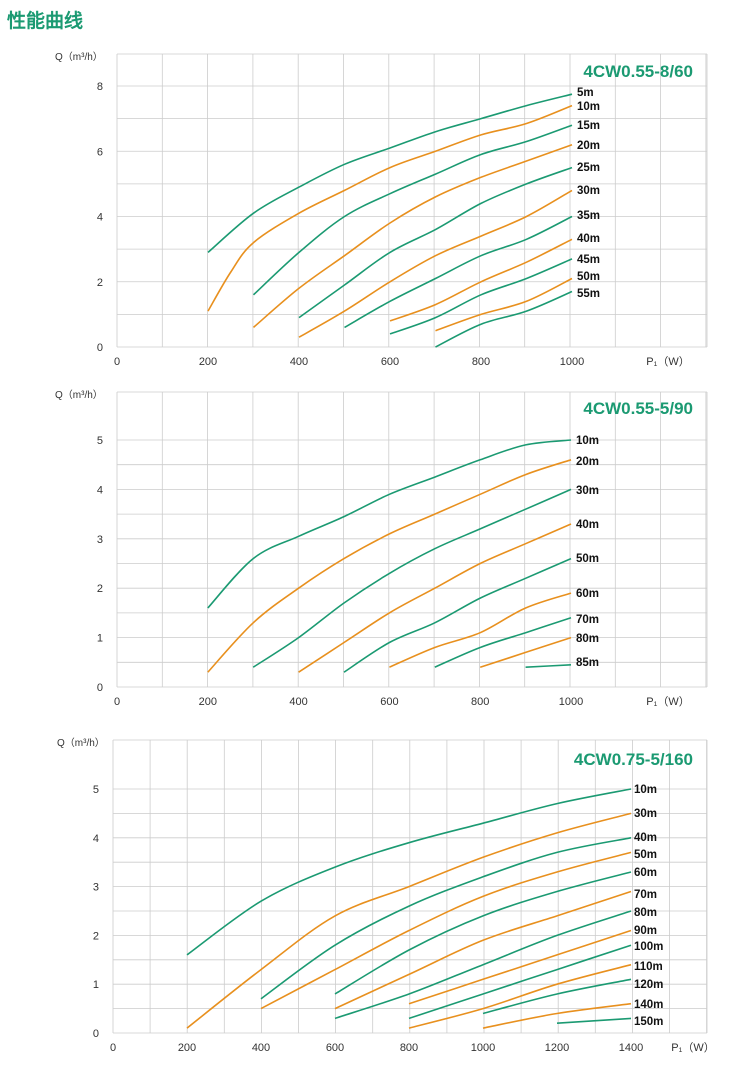  What do you see at coordinates (588, 294) in the screenshot?
I see `series-label-55m: 55m` at bounding box center [588, 294].